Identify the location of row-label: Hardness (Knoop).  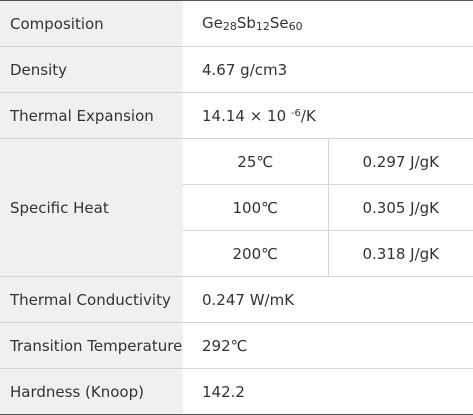
(91, 391).